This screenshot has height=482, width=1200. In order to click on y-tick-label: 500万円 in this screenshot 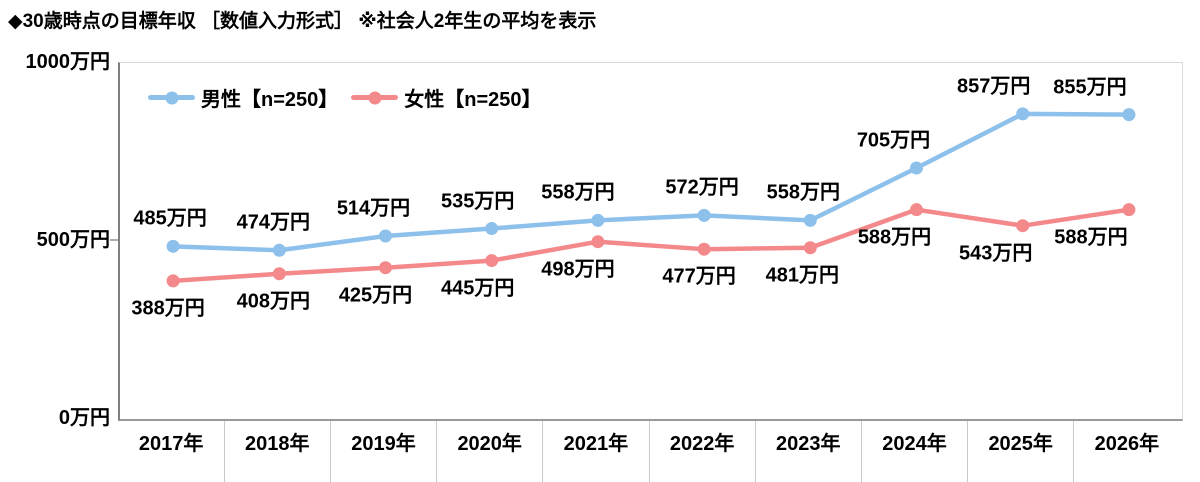, I will do `click(73, 240)`.